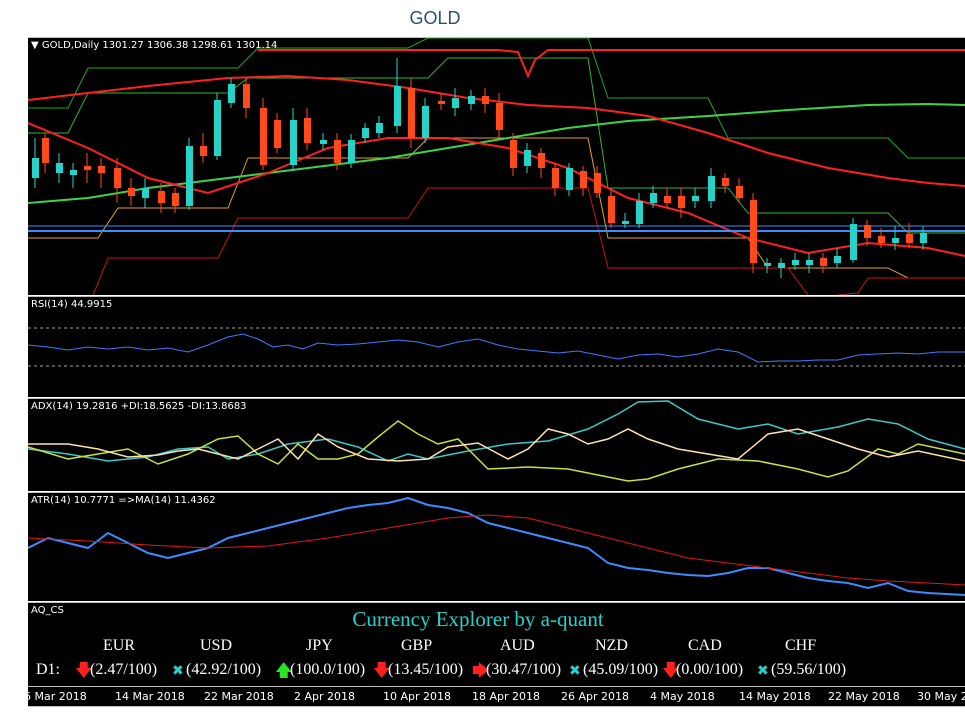  What do you see at coordinates (682, 696) in the screenshot?
I see `time-axis-label: 4 May 2018` at bounding box center [682, 696].